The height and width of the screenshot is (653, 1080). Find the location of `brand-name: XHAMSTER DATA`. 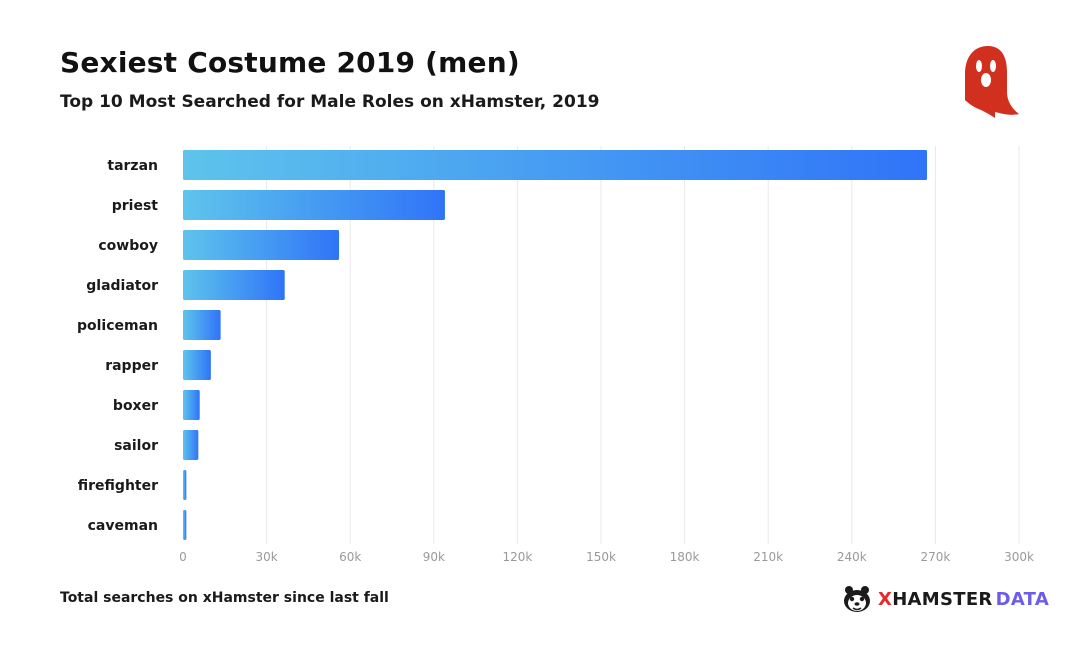

brand-name: XHAMSTER DATA is located at coordinates (963, 599).